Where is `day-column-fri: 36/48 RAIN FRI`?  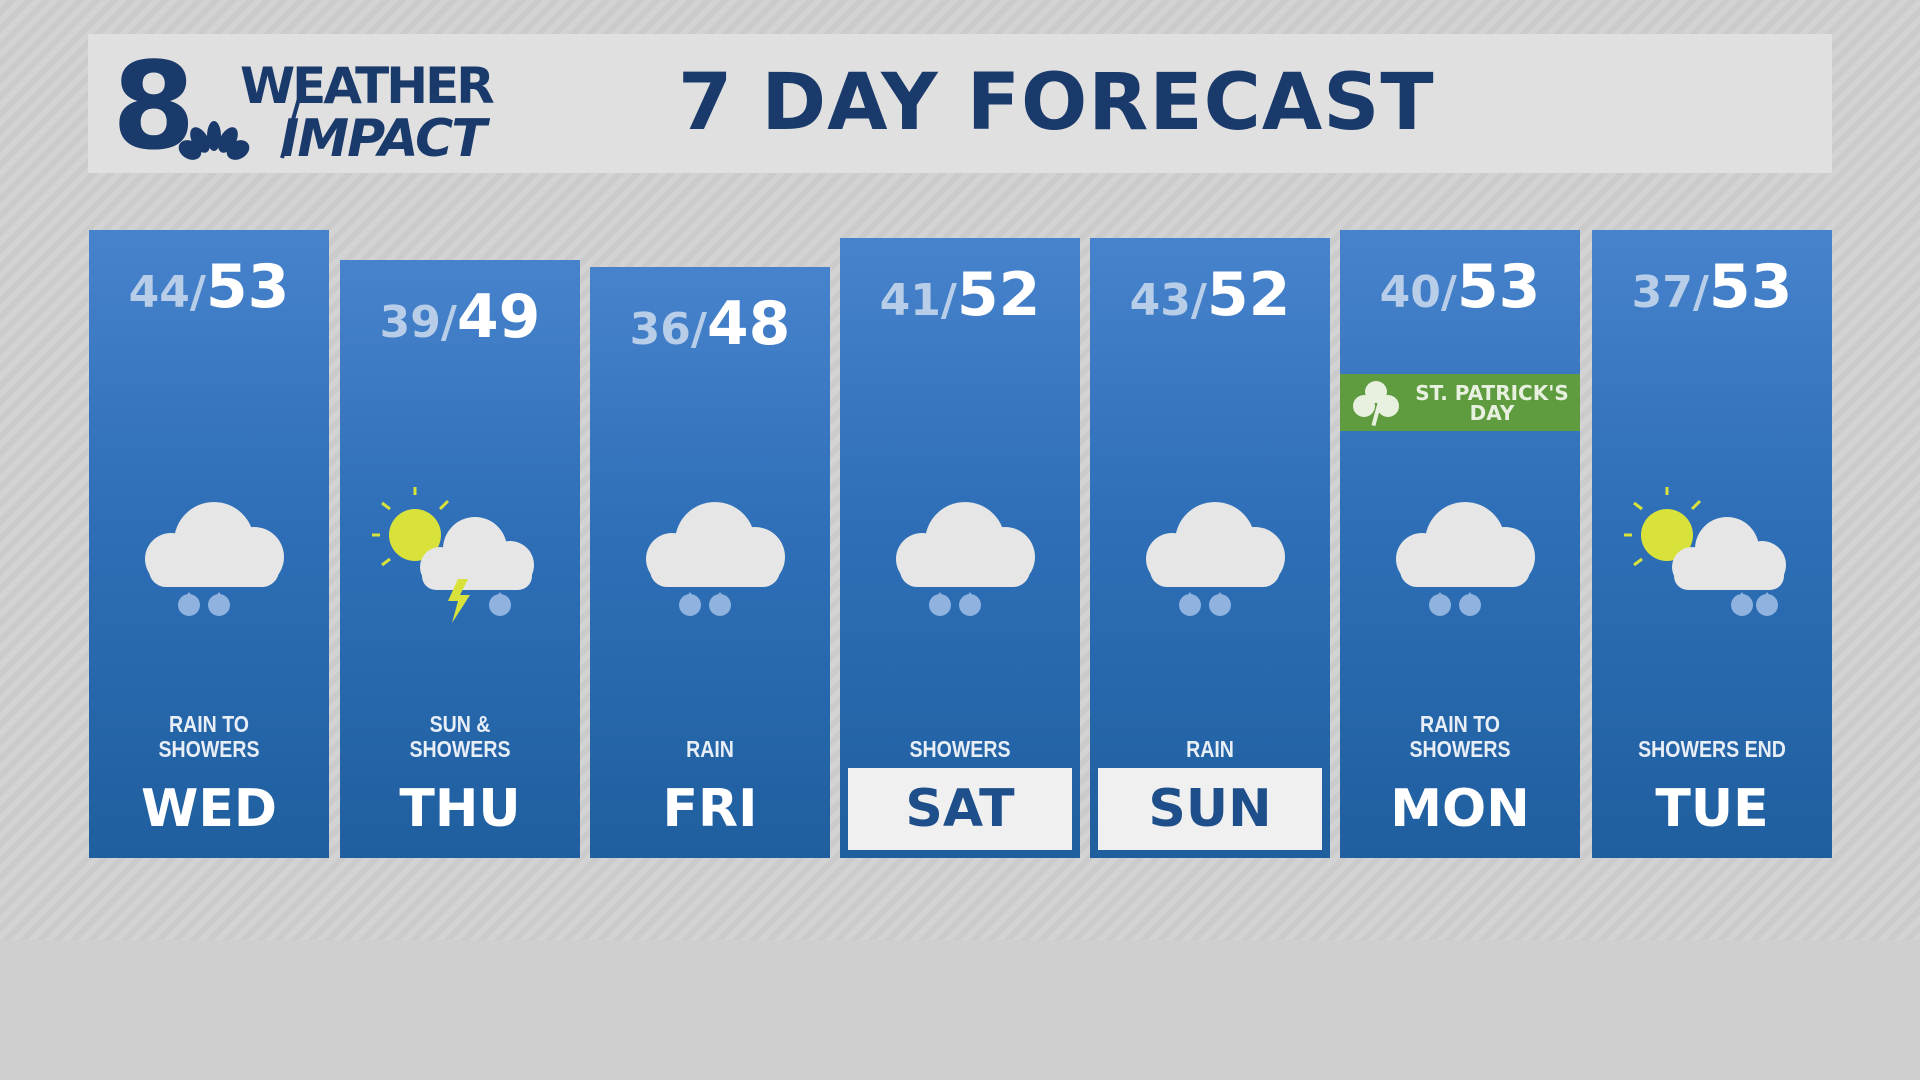 day-column-fri: 36/48 RAIN FRI is located at coordinates (710, 562).